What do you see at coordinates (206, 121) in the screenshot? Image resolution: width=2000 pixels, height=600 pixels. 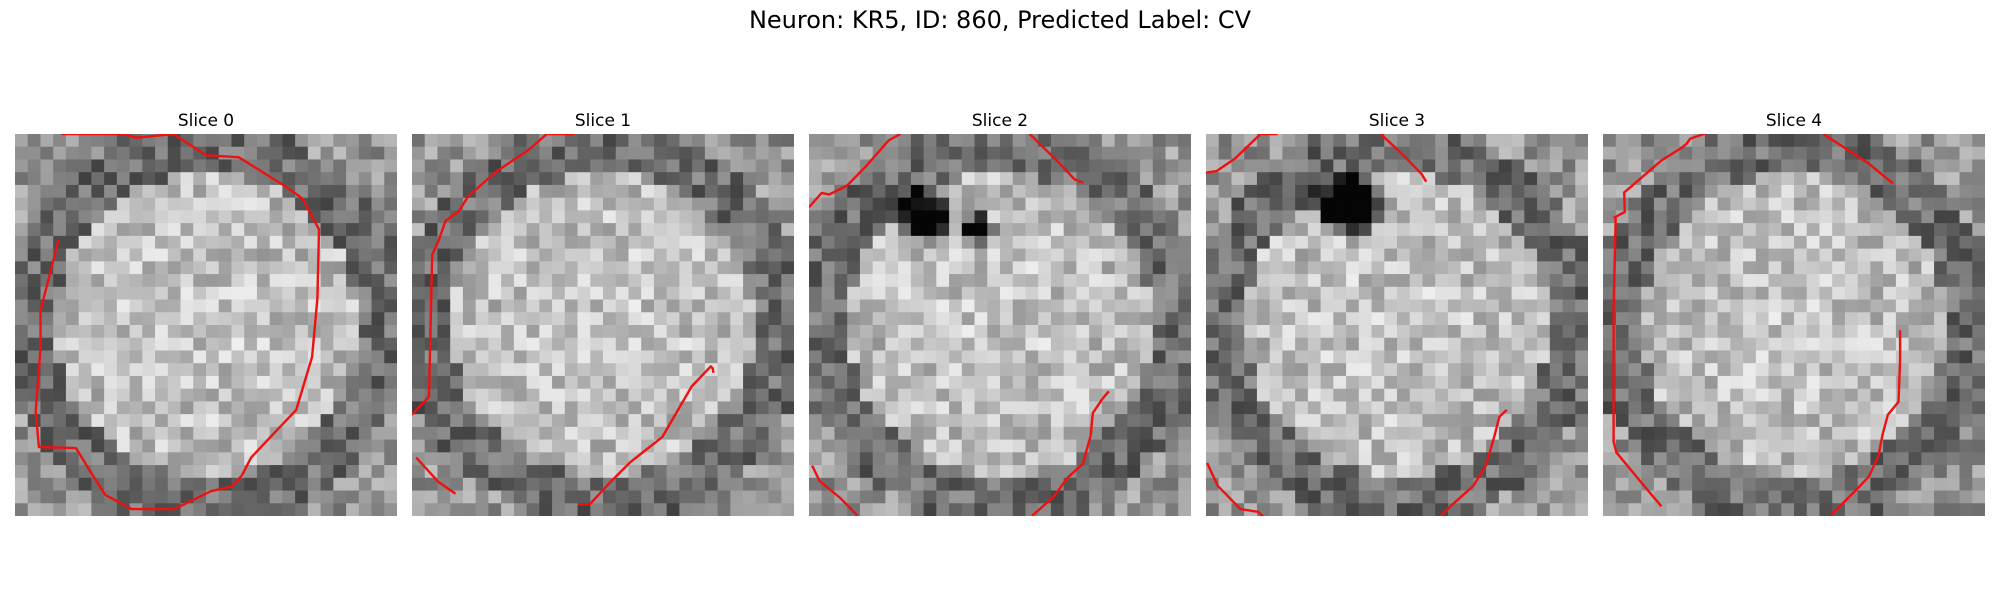 I see `slice-title-0: Slice 0` at bounding box center [206, 121].